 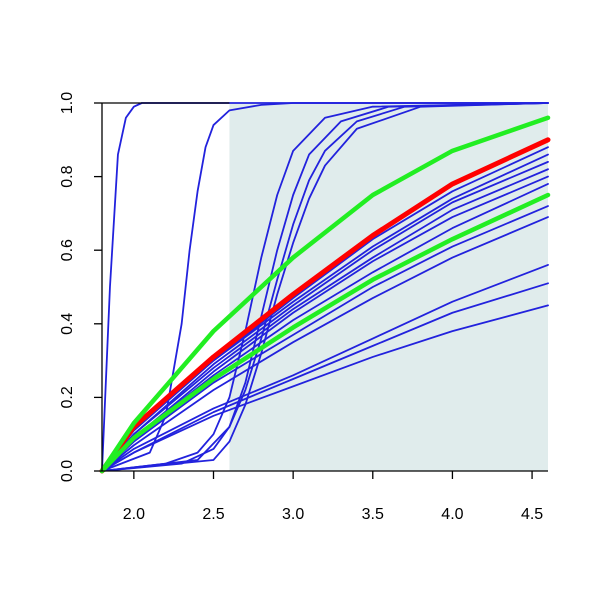 What do you see at coordinates (67, 397) in the screenshot?
I see `y-tick-label: 0.2` at bounding box center [67, 397].